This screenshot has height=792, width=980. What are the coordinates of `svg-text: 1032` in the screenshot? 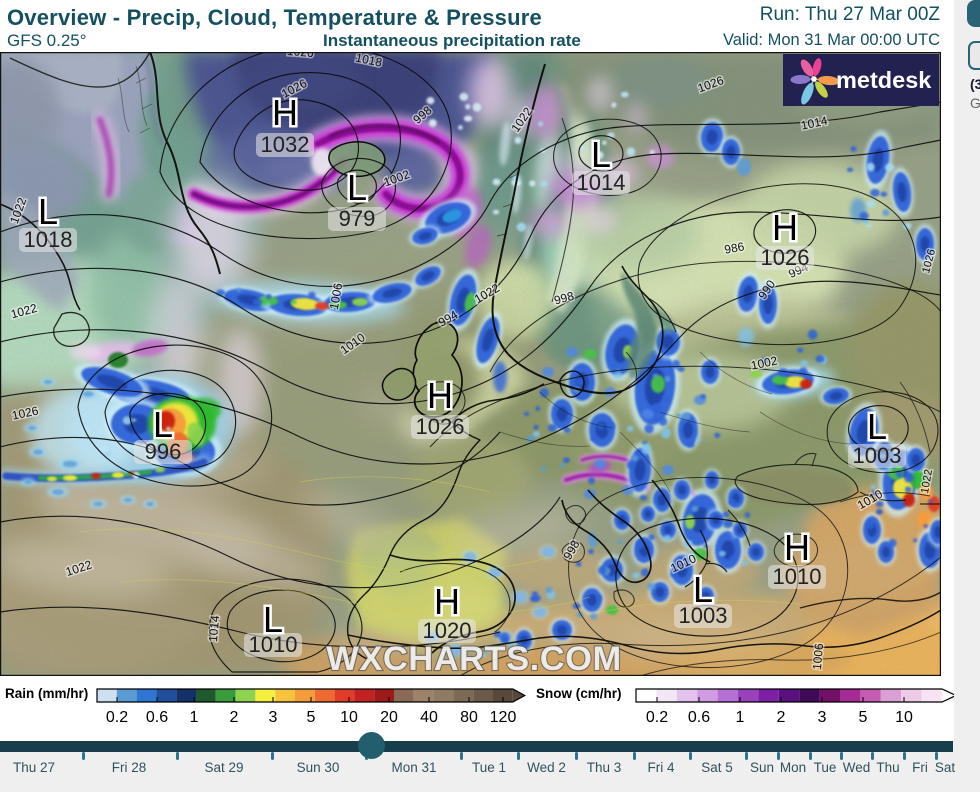 It's located at (285, 144).